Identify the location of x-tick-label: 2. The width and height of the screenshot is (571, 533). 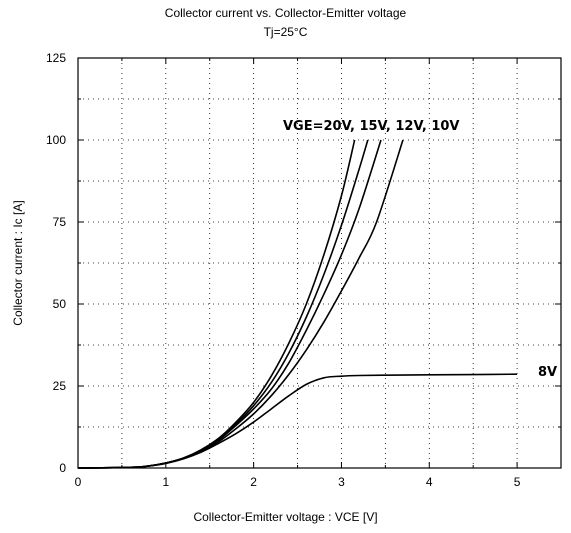
(253, 482).